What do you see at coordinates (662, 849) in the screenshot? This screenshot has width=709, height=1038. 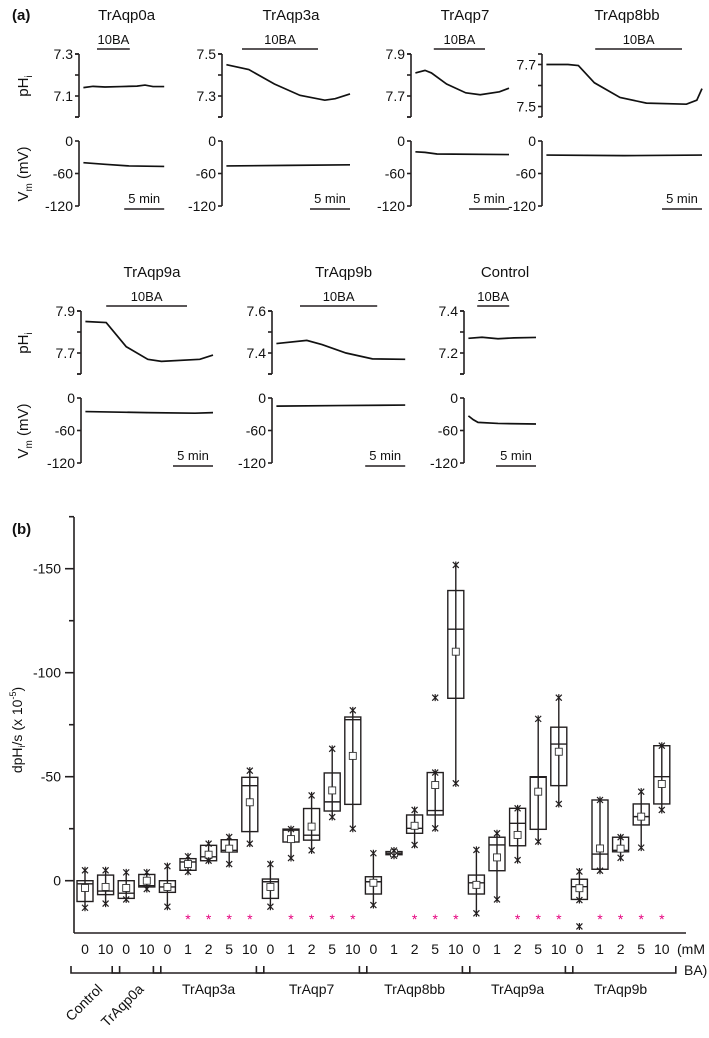 I see `box-traqp9b-10: * 10` at bounding box center [662, 849].